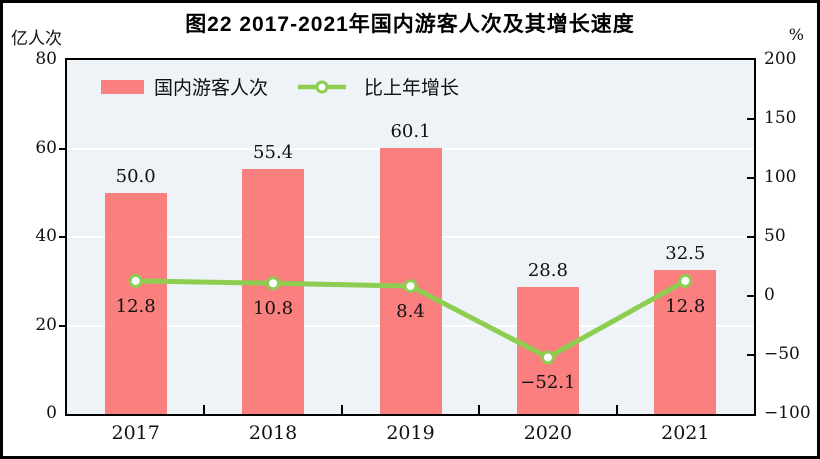 This screenshot has height=459, width=820. Describe the element at coordinates (46, 147) in the screenshot. I see `left-axis-tick-label: 60` at that location.